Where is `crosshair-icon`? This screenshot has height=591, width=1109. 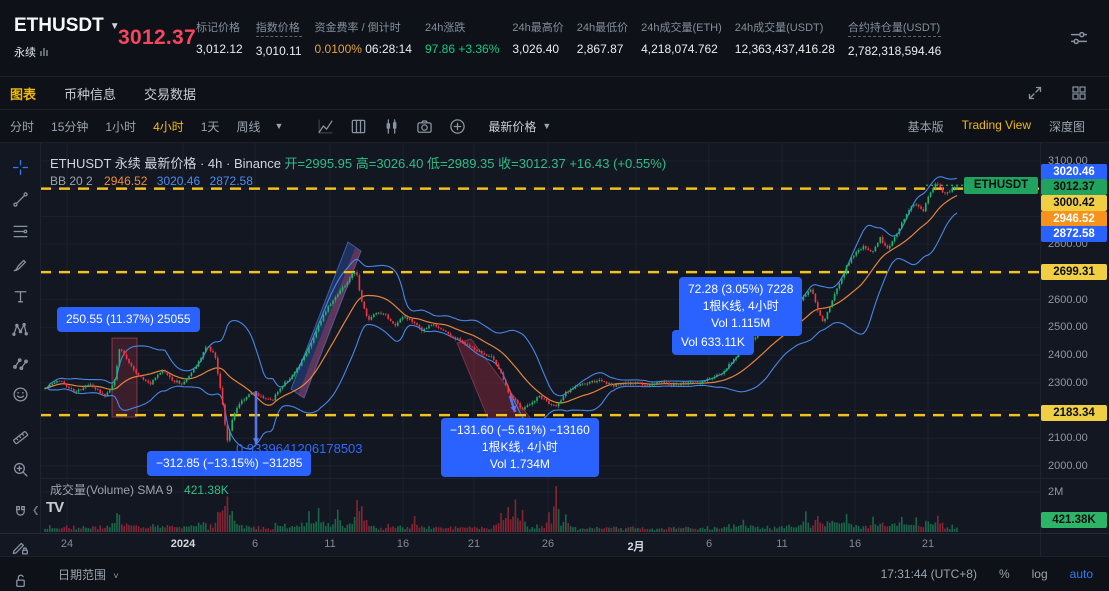
crosshair-icon is located at coordinates (20, 170).